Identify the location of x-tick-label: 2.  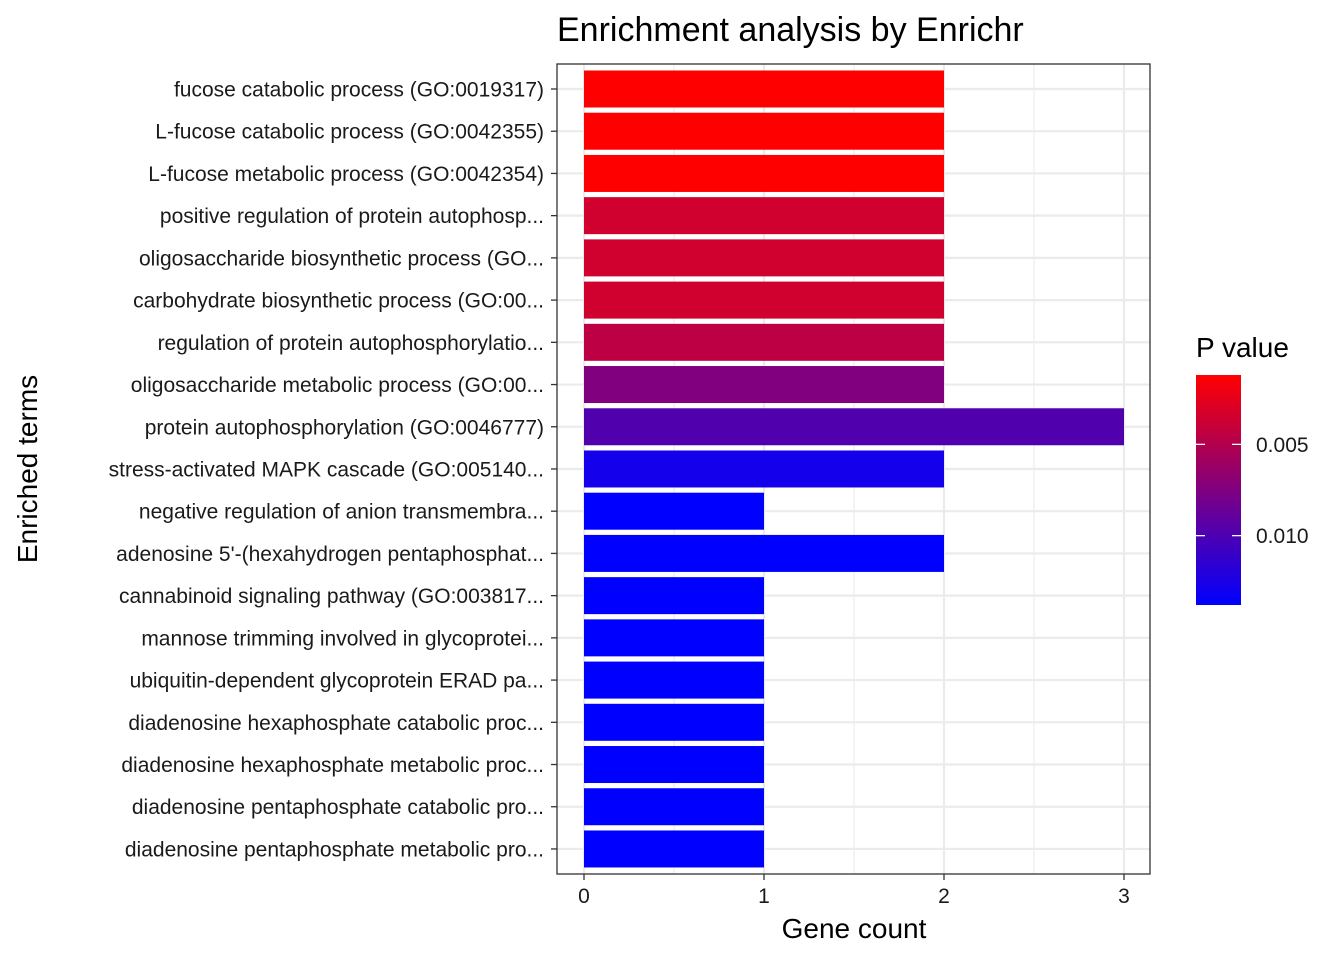
(944, 896).